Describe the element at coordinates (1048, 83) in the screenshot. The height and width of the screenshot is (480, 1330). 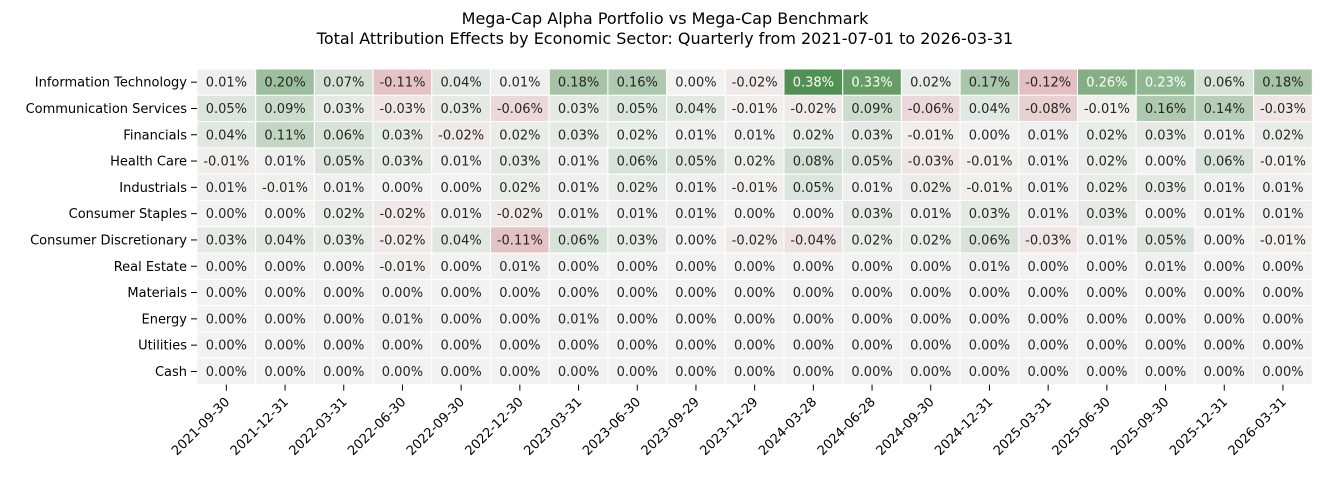
I see `cell-value-label: -0.12%` at that location.